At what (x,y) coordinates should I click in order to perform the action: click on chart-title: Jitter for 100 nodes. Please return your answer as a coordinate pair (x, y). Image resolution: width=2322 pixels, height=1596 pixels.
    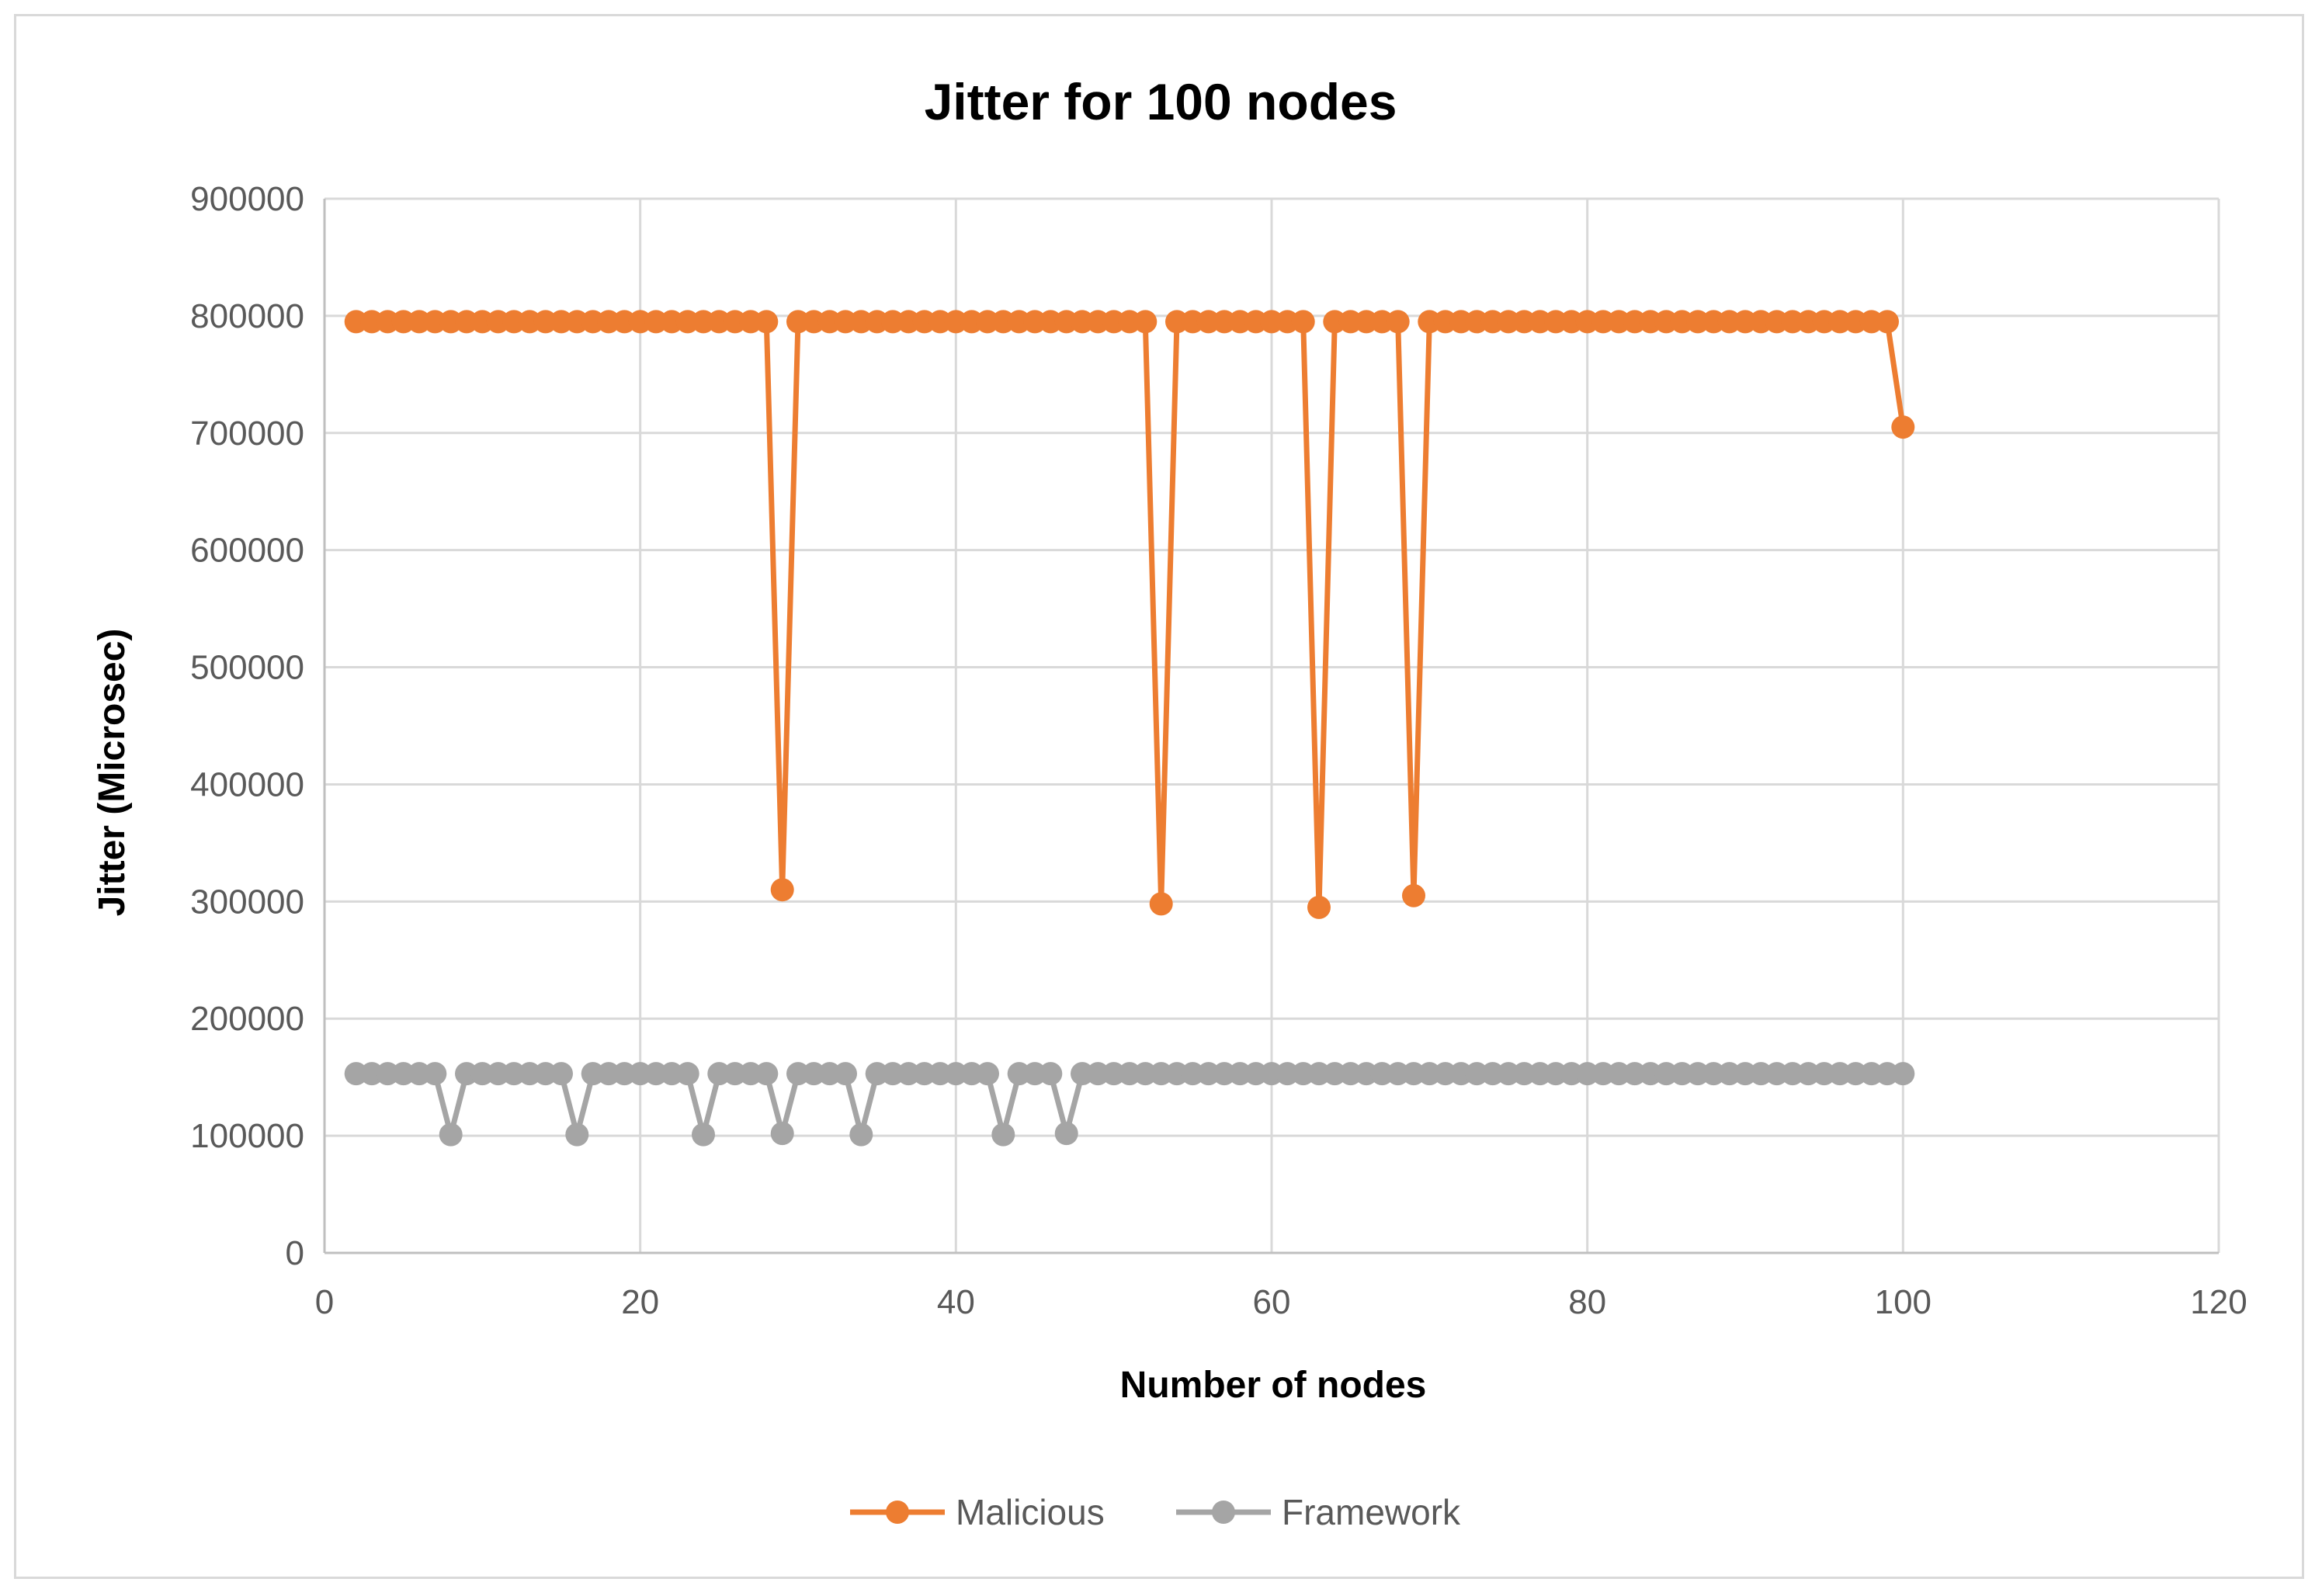
    Looking at the image, I should click on (1161, 101).